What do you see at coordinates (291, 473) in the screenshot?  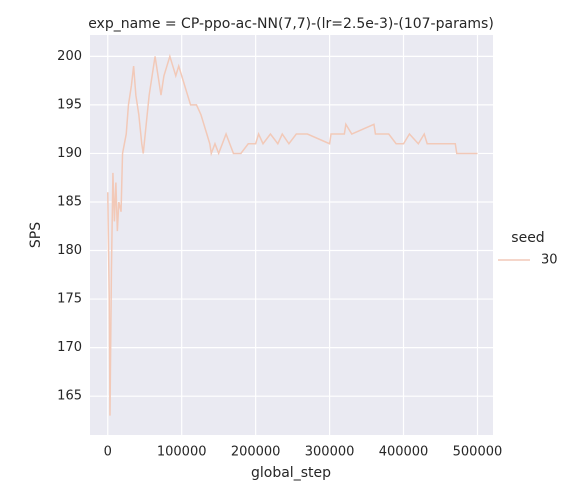 I see `x-axis-label: global_step` at bounding box center [291, 473].